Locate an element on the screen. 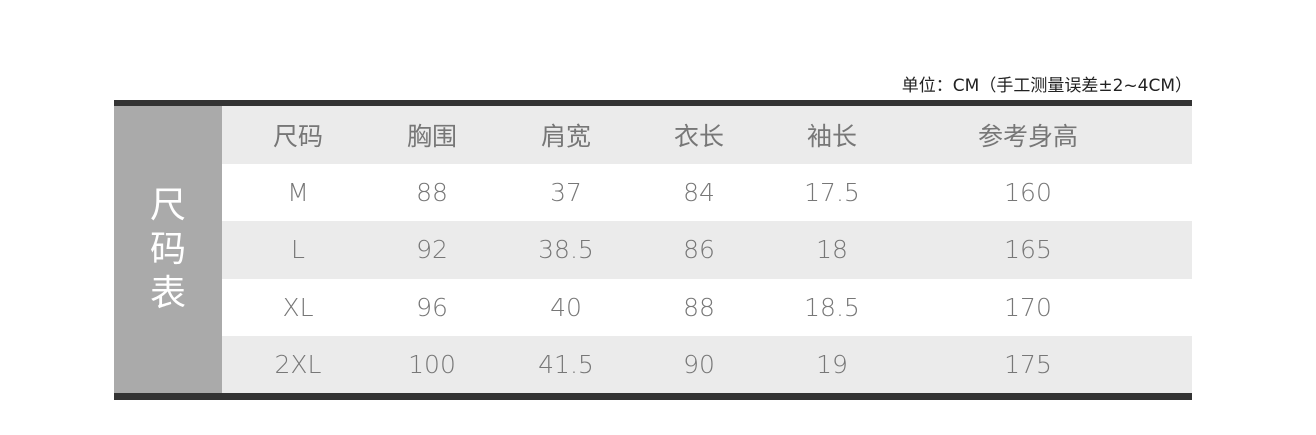  table-row: M 88 37 84 17.5 160 is located at coordinates (707, 193).